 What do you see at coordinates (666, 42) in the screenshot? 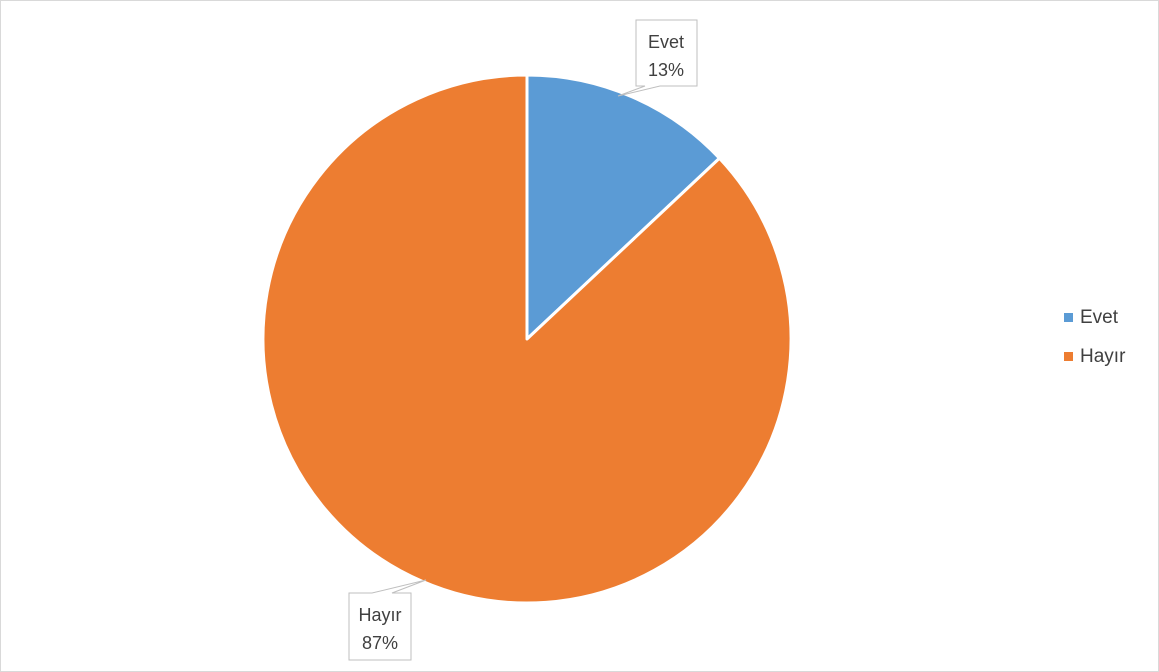
I see `data-label-evet-category: Evet` at bounding box center [666, 42].